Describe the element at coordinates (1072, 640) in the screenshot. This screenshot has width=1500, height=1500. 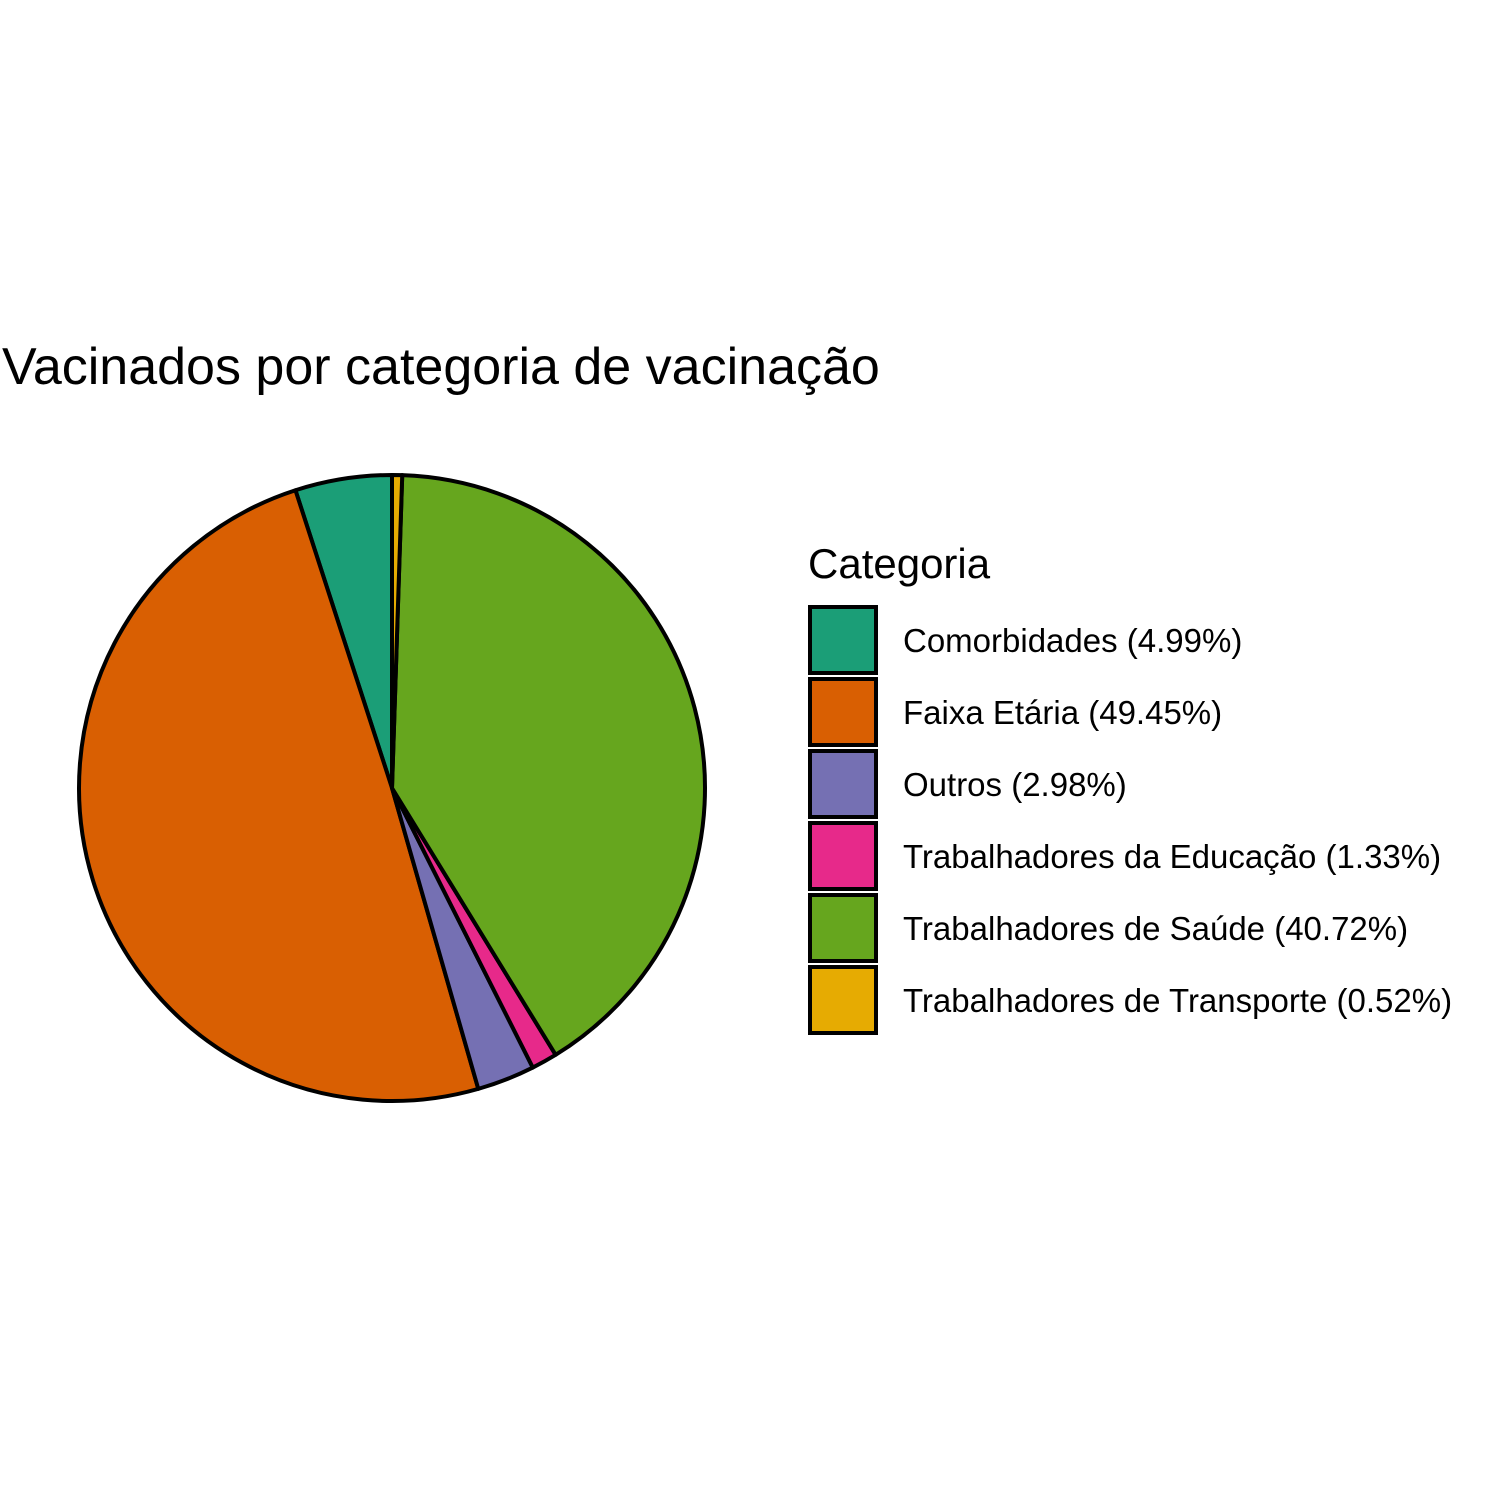
I see `legend-label-0: Comorbidades (4.99%)` at that location.